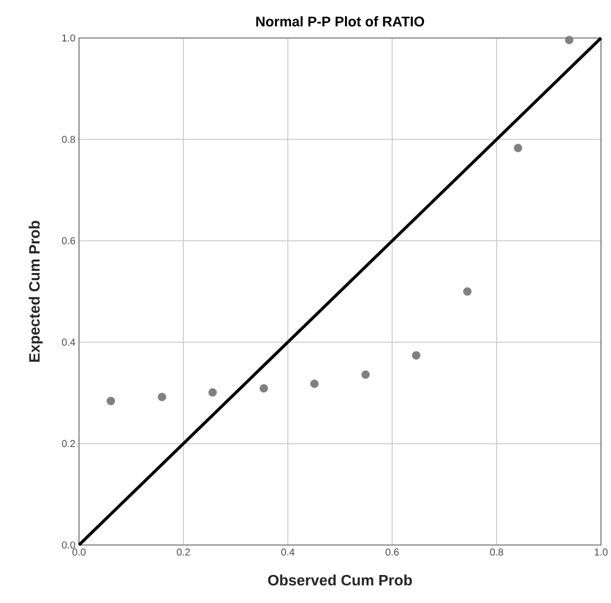  What do you see at coordinates (69, 139) in the screenshot?
I see `y-tick-label: 0.8` at bounding box center [69, 139].